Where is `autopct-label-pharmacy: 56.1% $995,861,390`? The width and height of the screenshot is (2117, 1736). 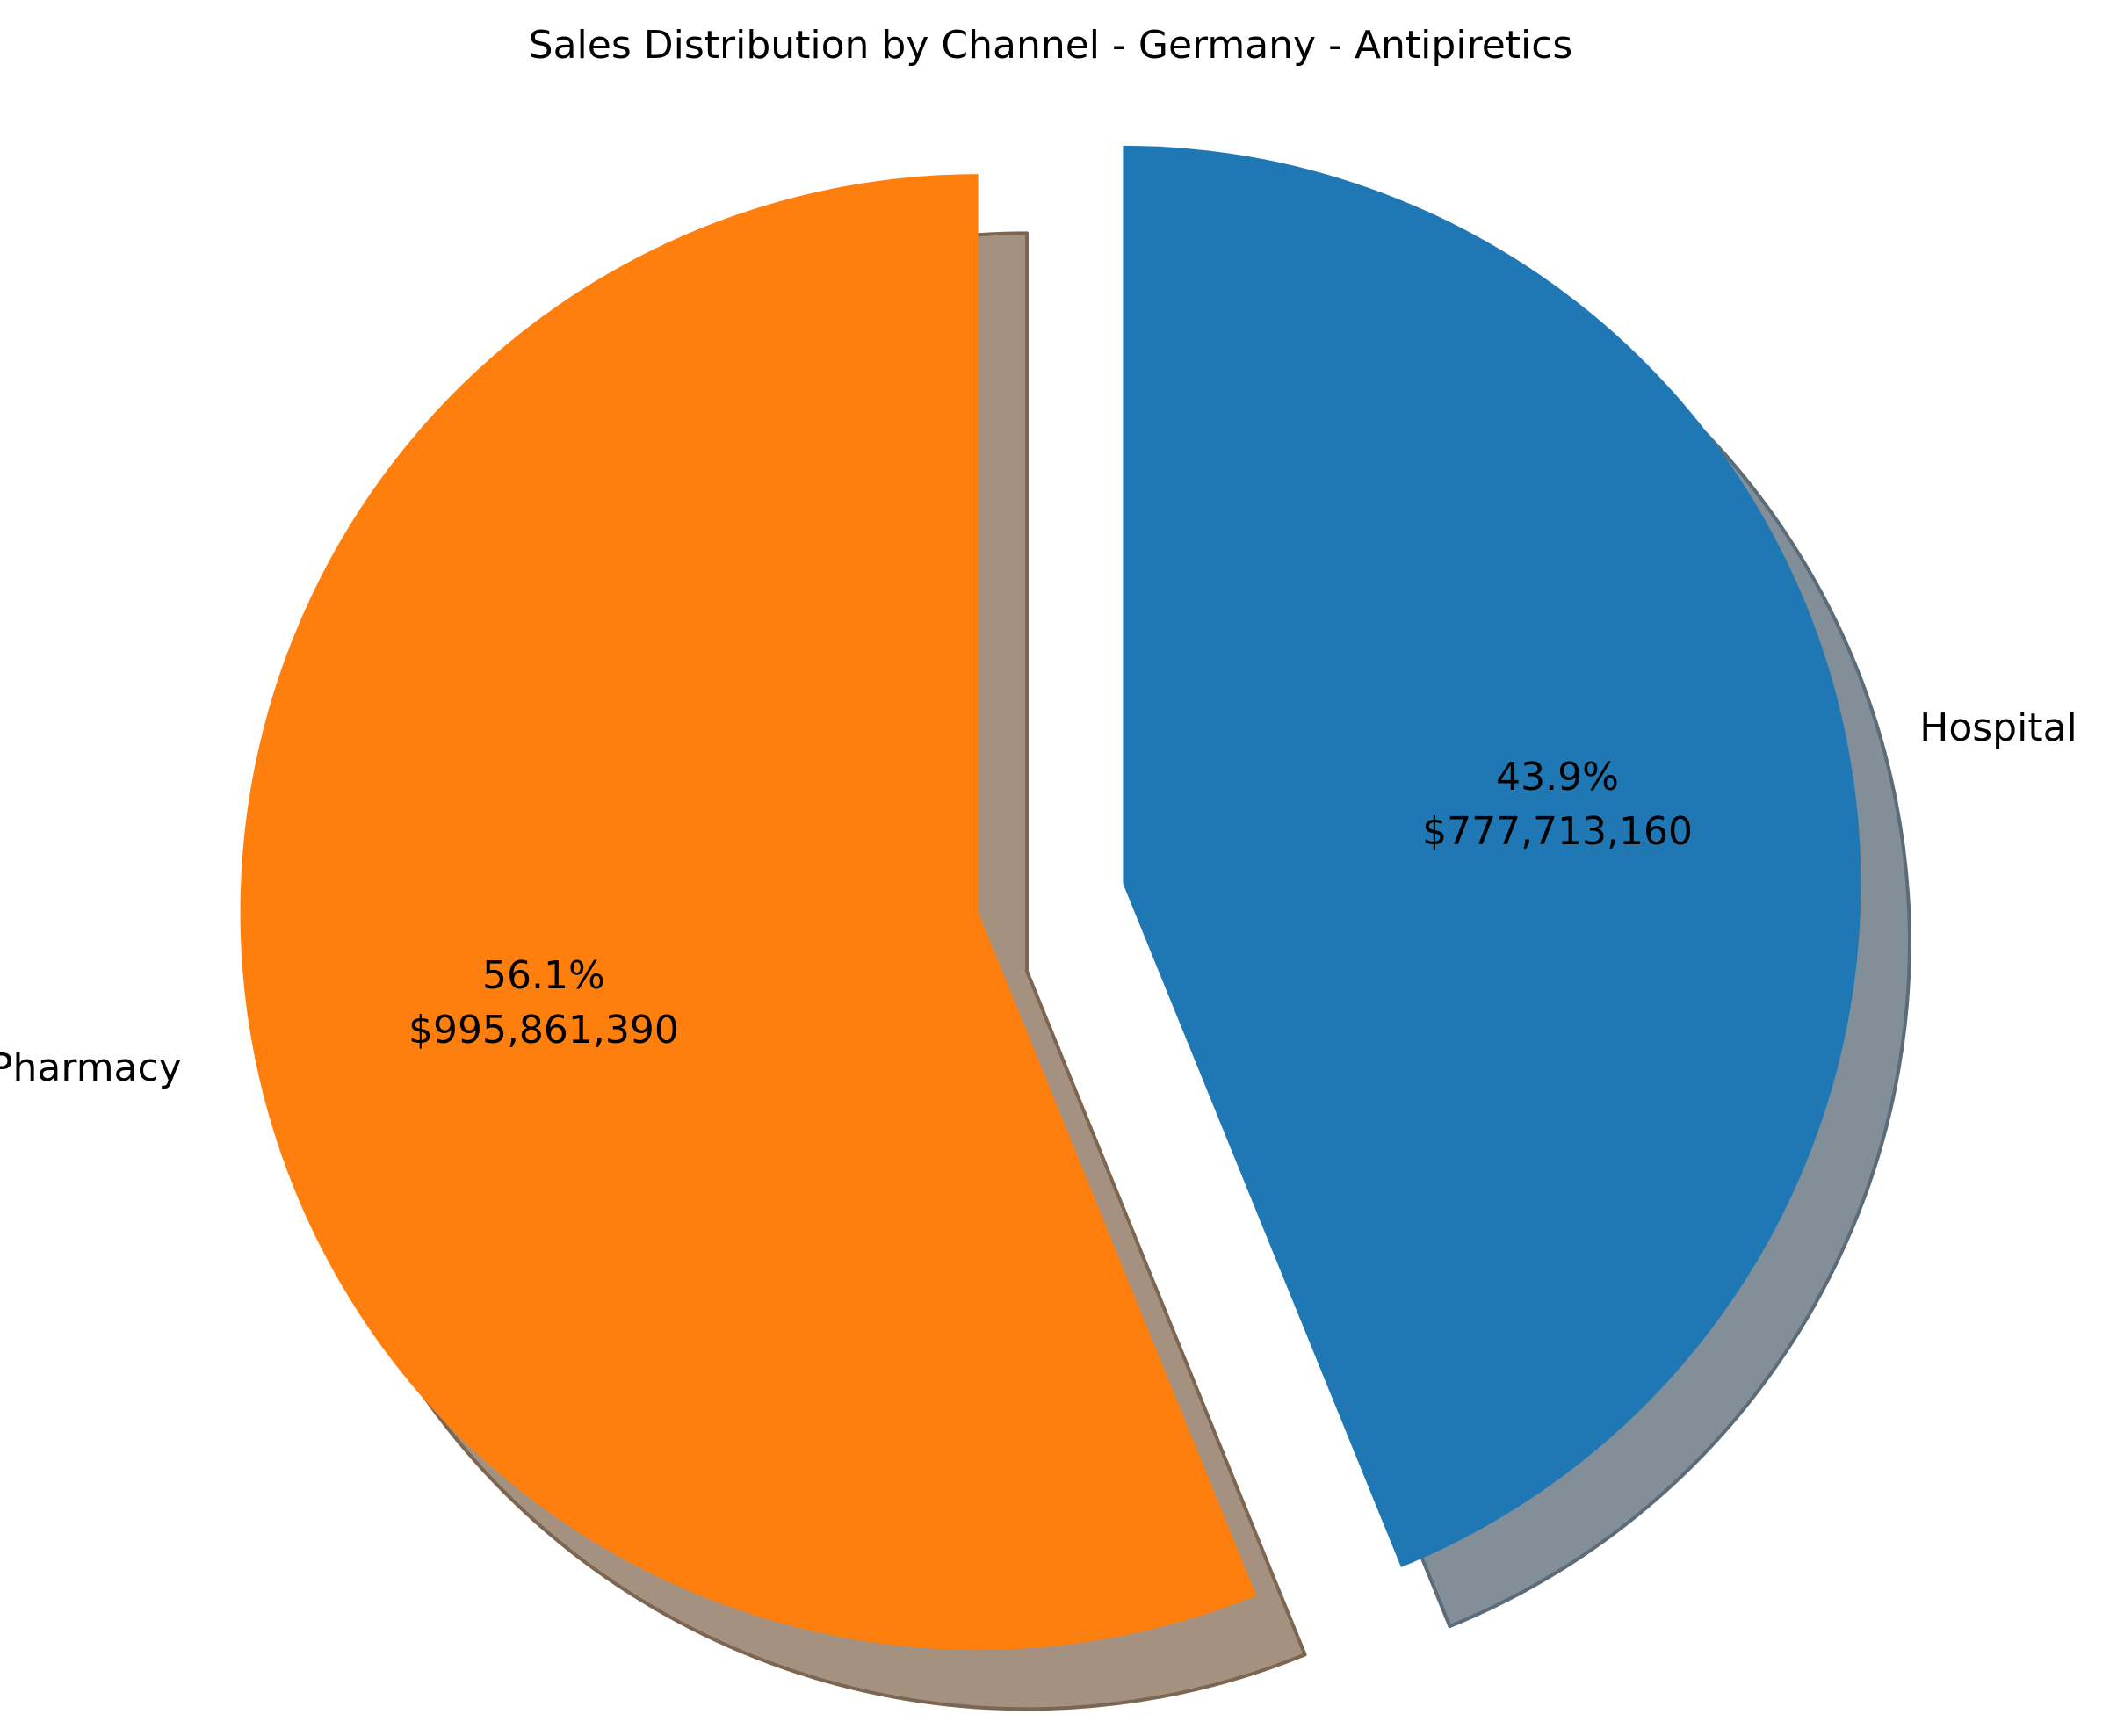 autopct-label-pharmacy: 56.1% $995,861,390 is located at coordinates (543, 1002).